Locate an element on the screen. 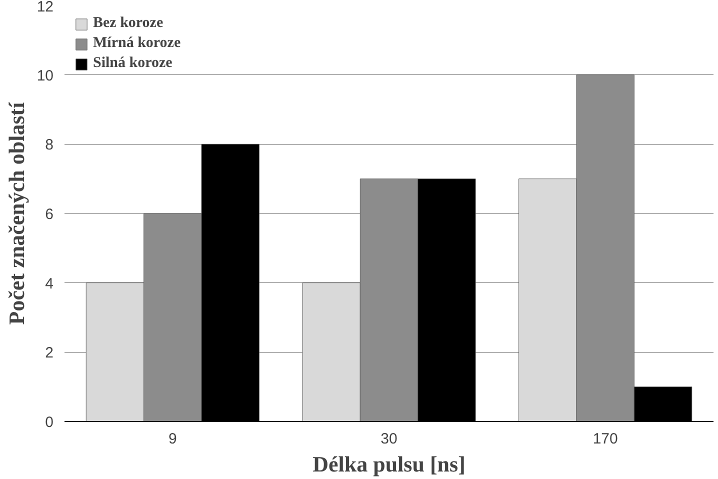 Image resolution: width=718 pixels, height=479 pixels. x-axis-title: Délka pulsu [ns] is located at coordinates (389, 464).